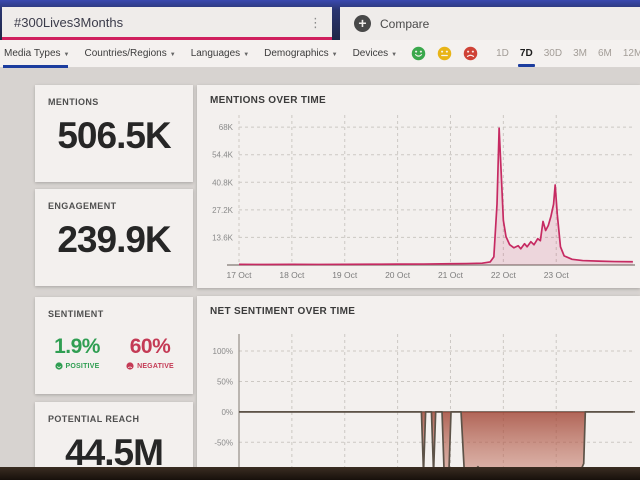 The height and width of the screenshot is (480, 640). Describe the element at coordinates (77, 346) in the screenshot. I see `positive-sentiment-value: 1.9%` at that location.